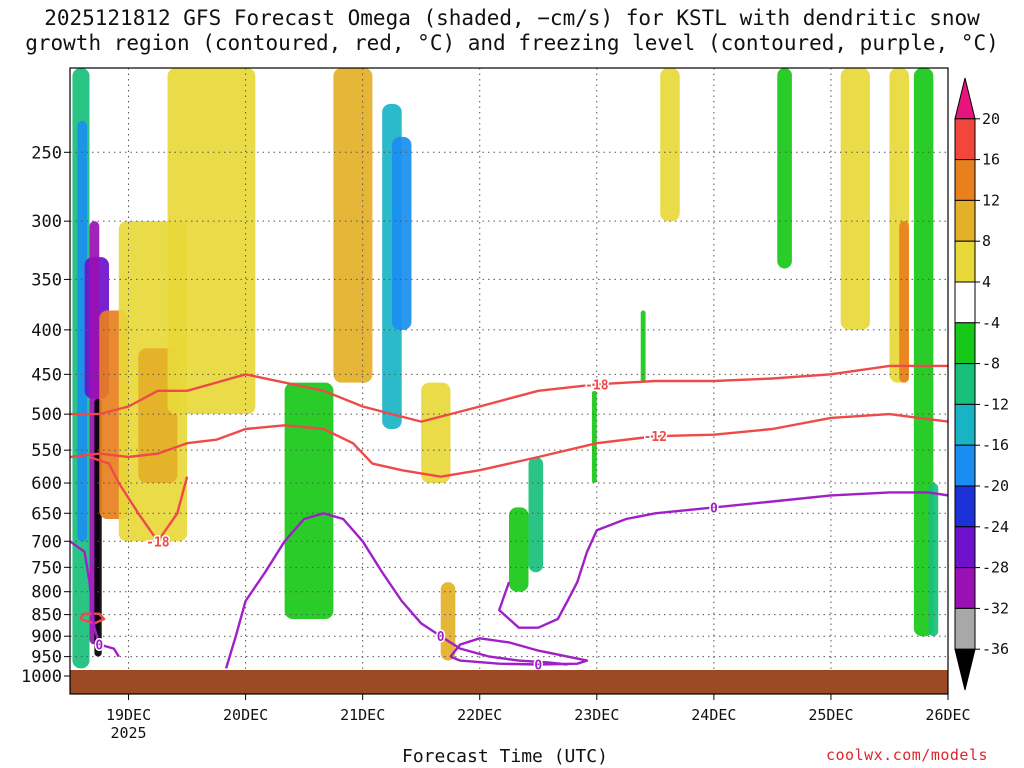 The height and width of the screenshot is (768, 1024). What do you see at coordinates (46, 658) in the screenshot?
I see `y-tick-label: 950` at bounding box center [46, 658].